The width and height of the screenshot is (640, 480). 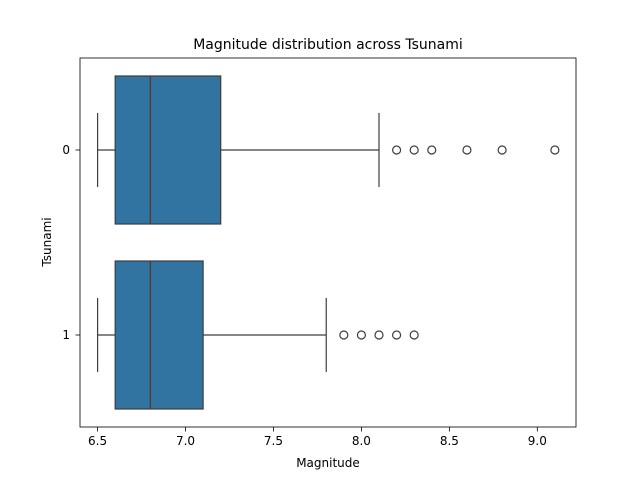 I want to click on y-axis-label: Tsunami, so click(x=47, y=242).